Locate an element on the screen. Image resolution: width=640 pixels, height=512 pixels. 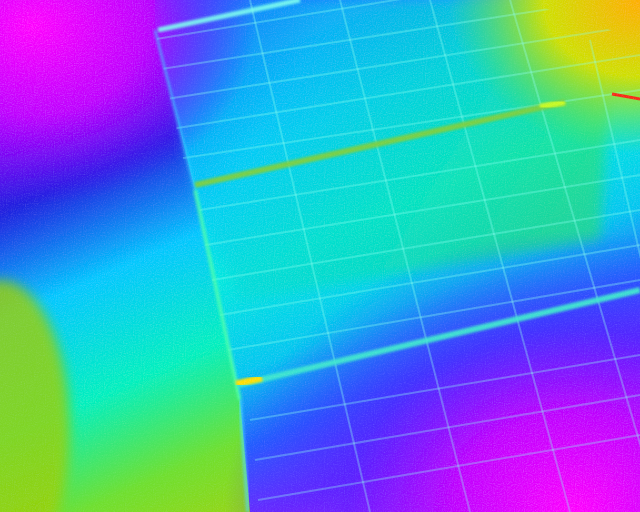
mounting-rail-upper is located at coordinates (380, 143).